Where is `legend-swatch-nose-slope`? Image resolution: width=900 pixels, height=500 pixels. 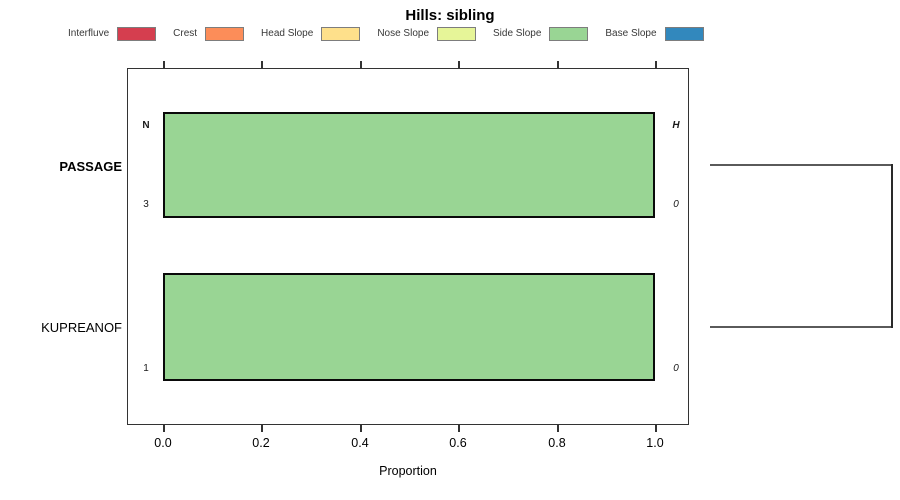
legend-swatch-nose-slope is located at coordinates (457, 33).